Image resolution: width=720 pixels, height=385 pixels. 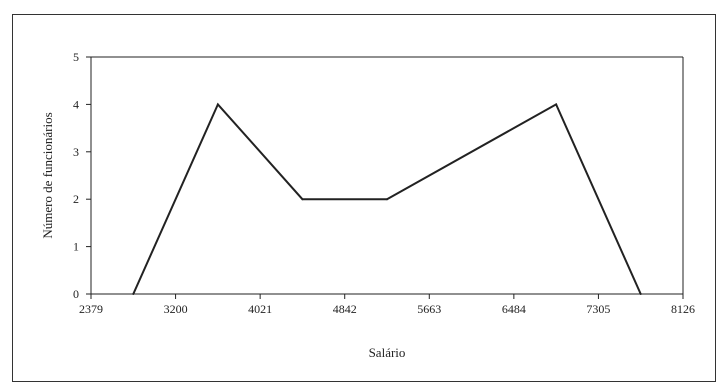 I want to click on y-tick-label: 1, so click(x=76, y=247).